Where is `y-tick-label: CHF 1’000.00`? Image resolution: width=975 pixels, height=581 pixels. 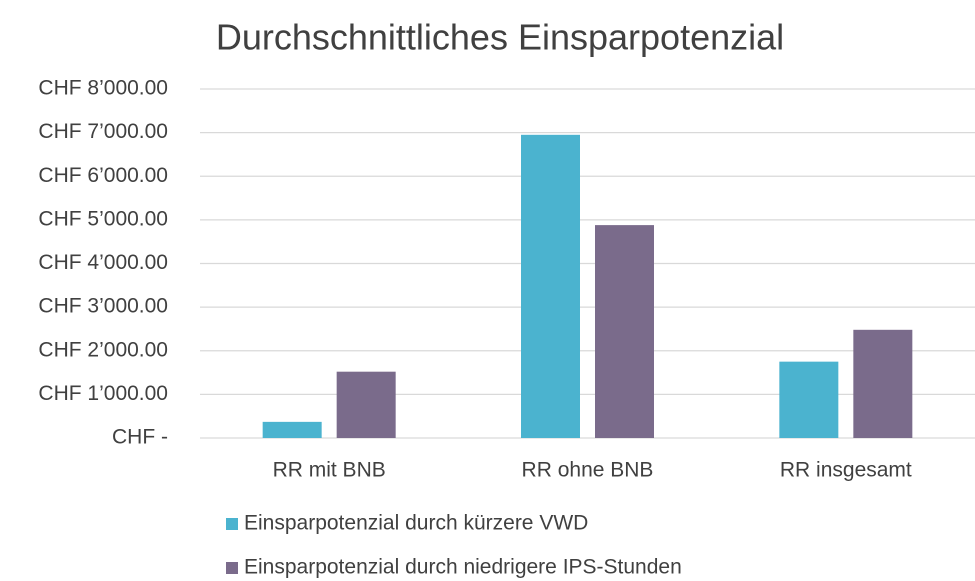 y-tick-label: CHF 1’000.00 is located at coordinates (103, 393).